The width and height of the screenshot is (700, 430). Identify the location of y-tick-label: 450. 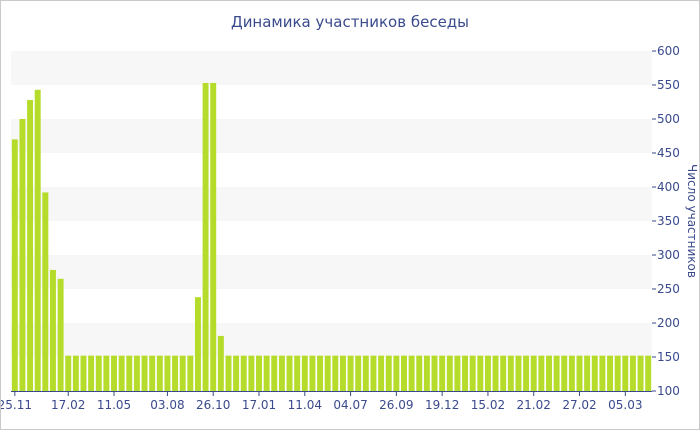
(668, 153).